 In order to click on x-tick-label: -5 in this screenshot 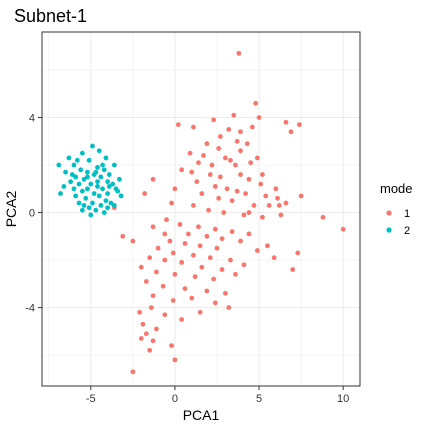, I will do `click(91, 399)`.